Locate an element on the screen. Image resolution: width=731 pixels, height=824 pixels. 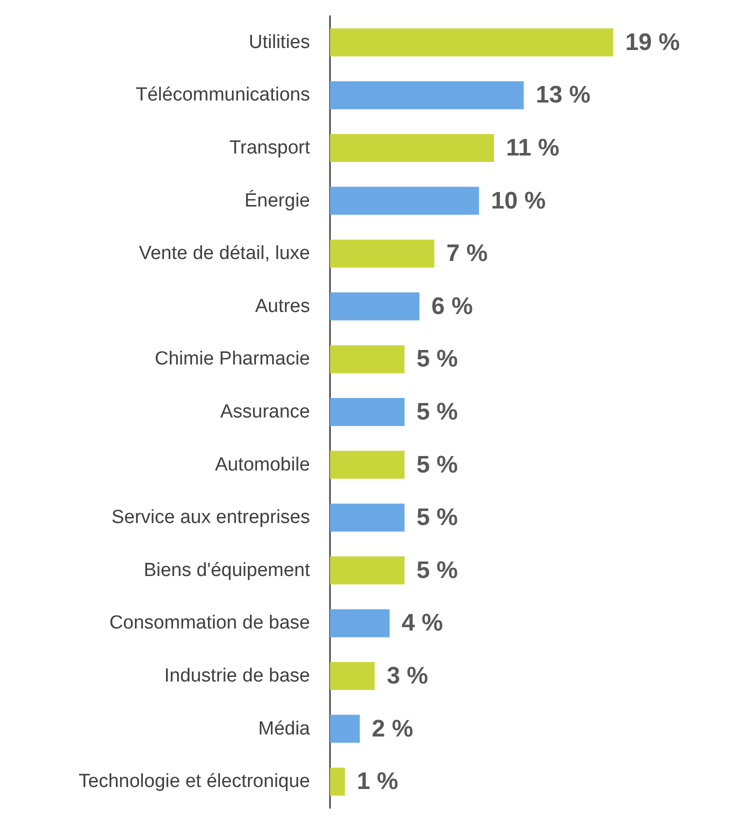
data-label: 11 % is located at coordinates (533, 148).